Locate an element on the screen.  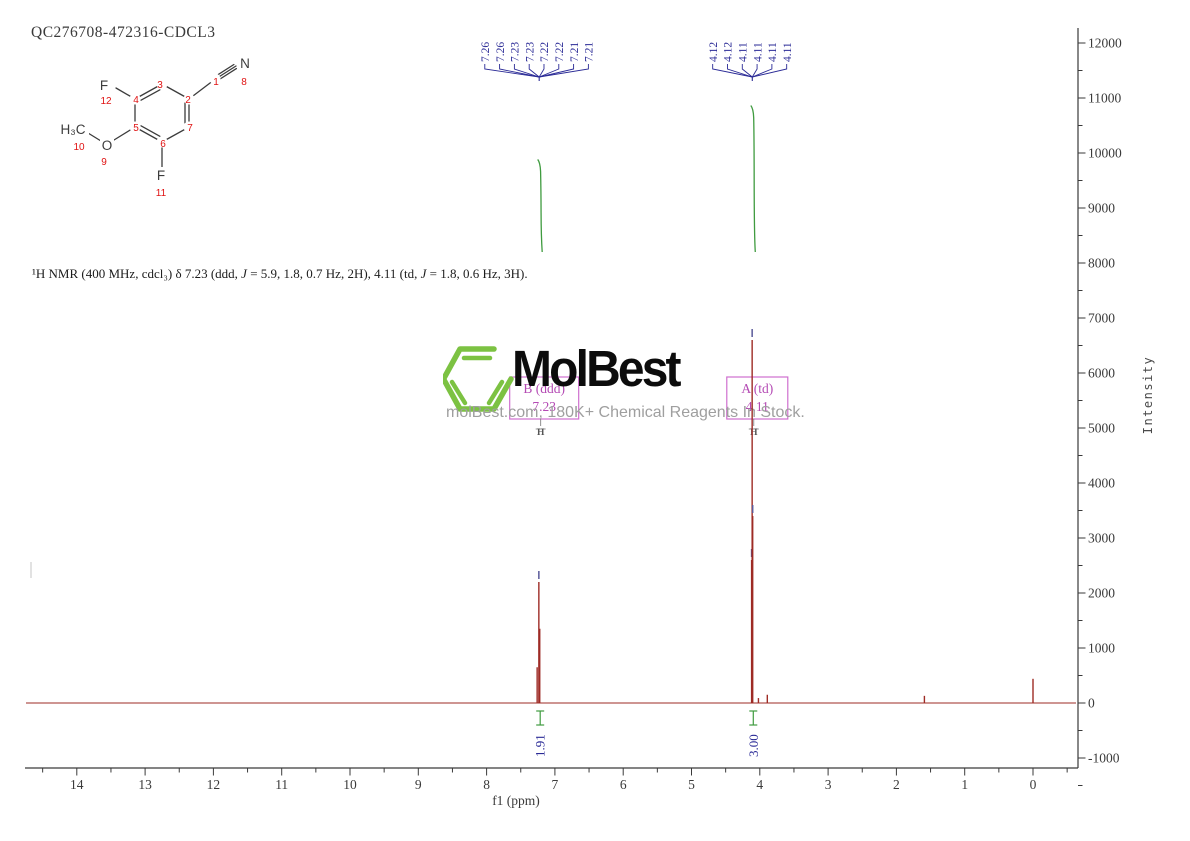
y-tick-label: 2000 is located at coordinates (1101, 593).